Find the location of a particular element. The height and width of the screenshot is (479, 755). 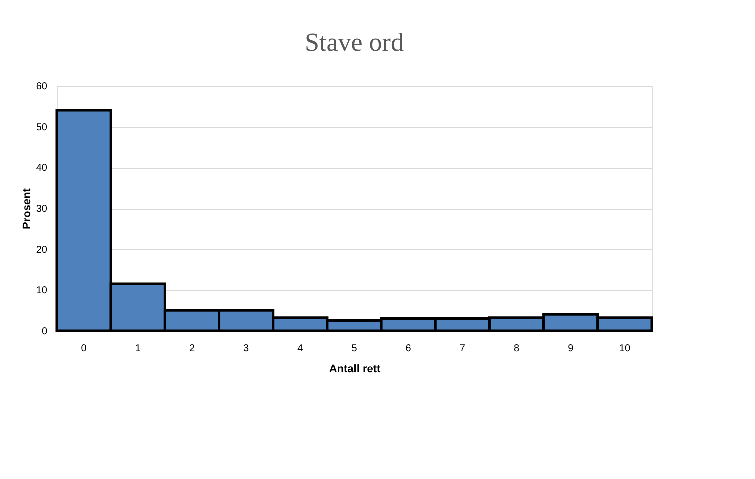

x-tick-label: 0 is located at coordinates (84, 349).